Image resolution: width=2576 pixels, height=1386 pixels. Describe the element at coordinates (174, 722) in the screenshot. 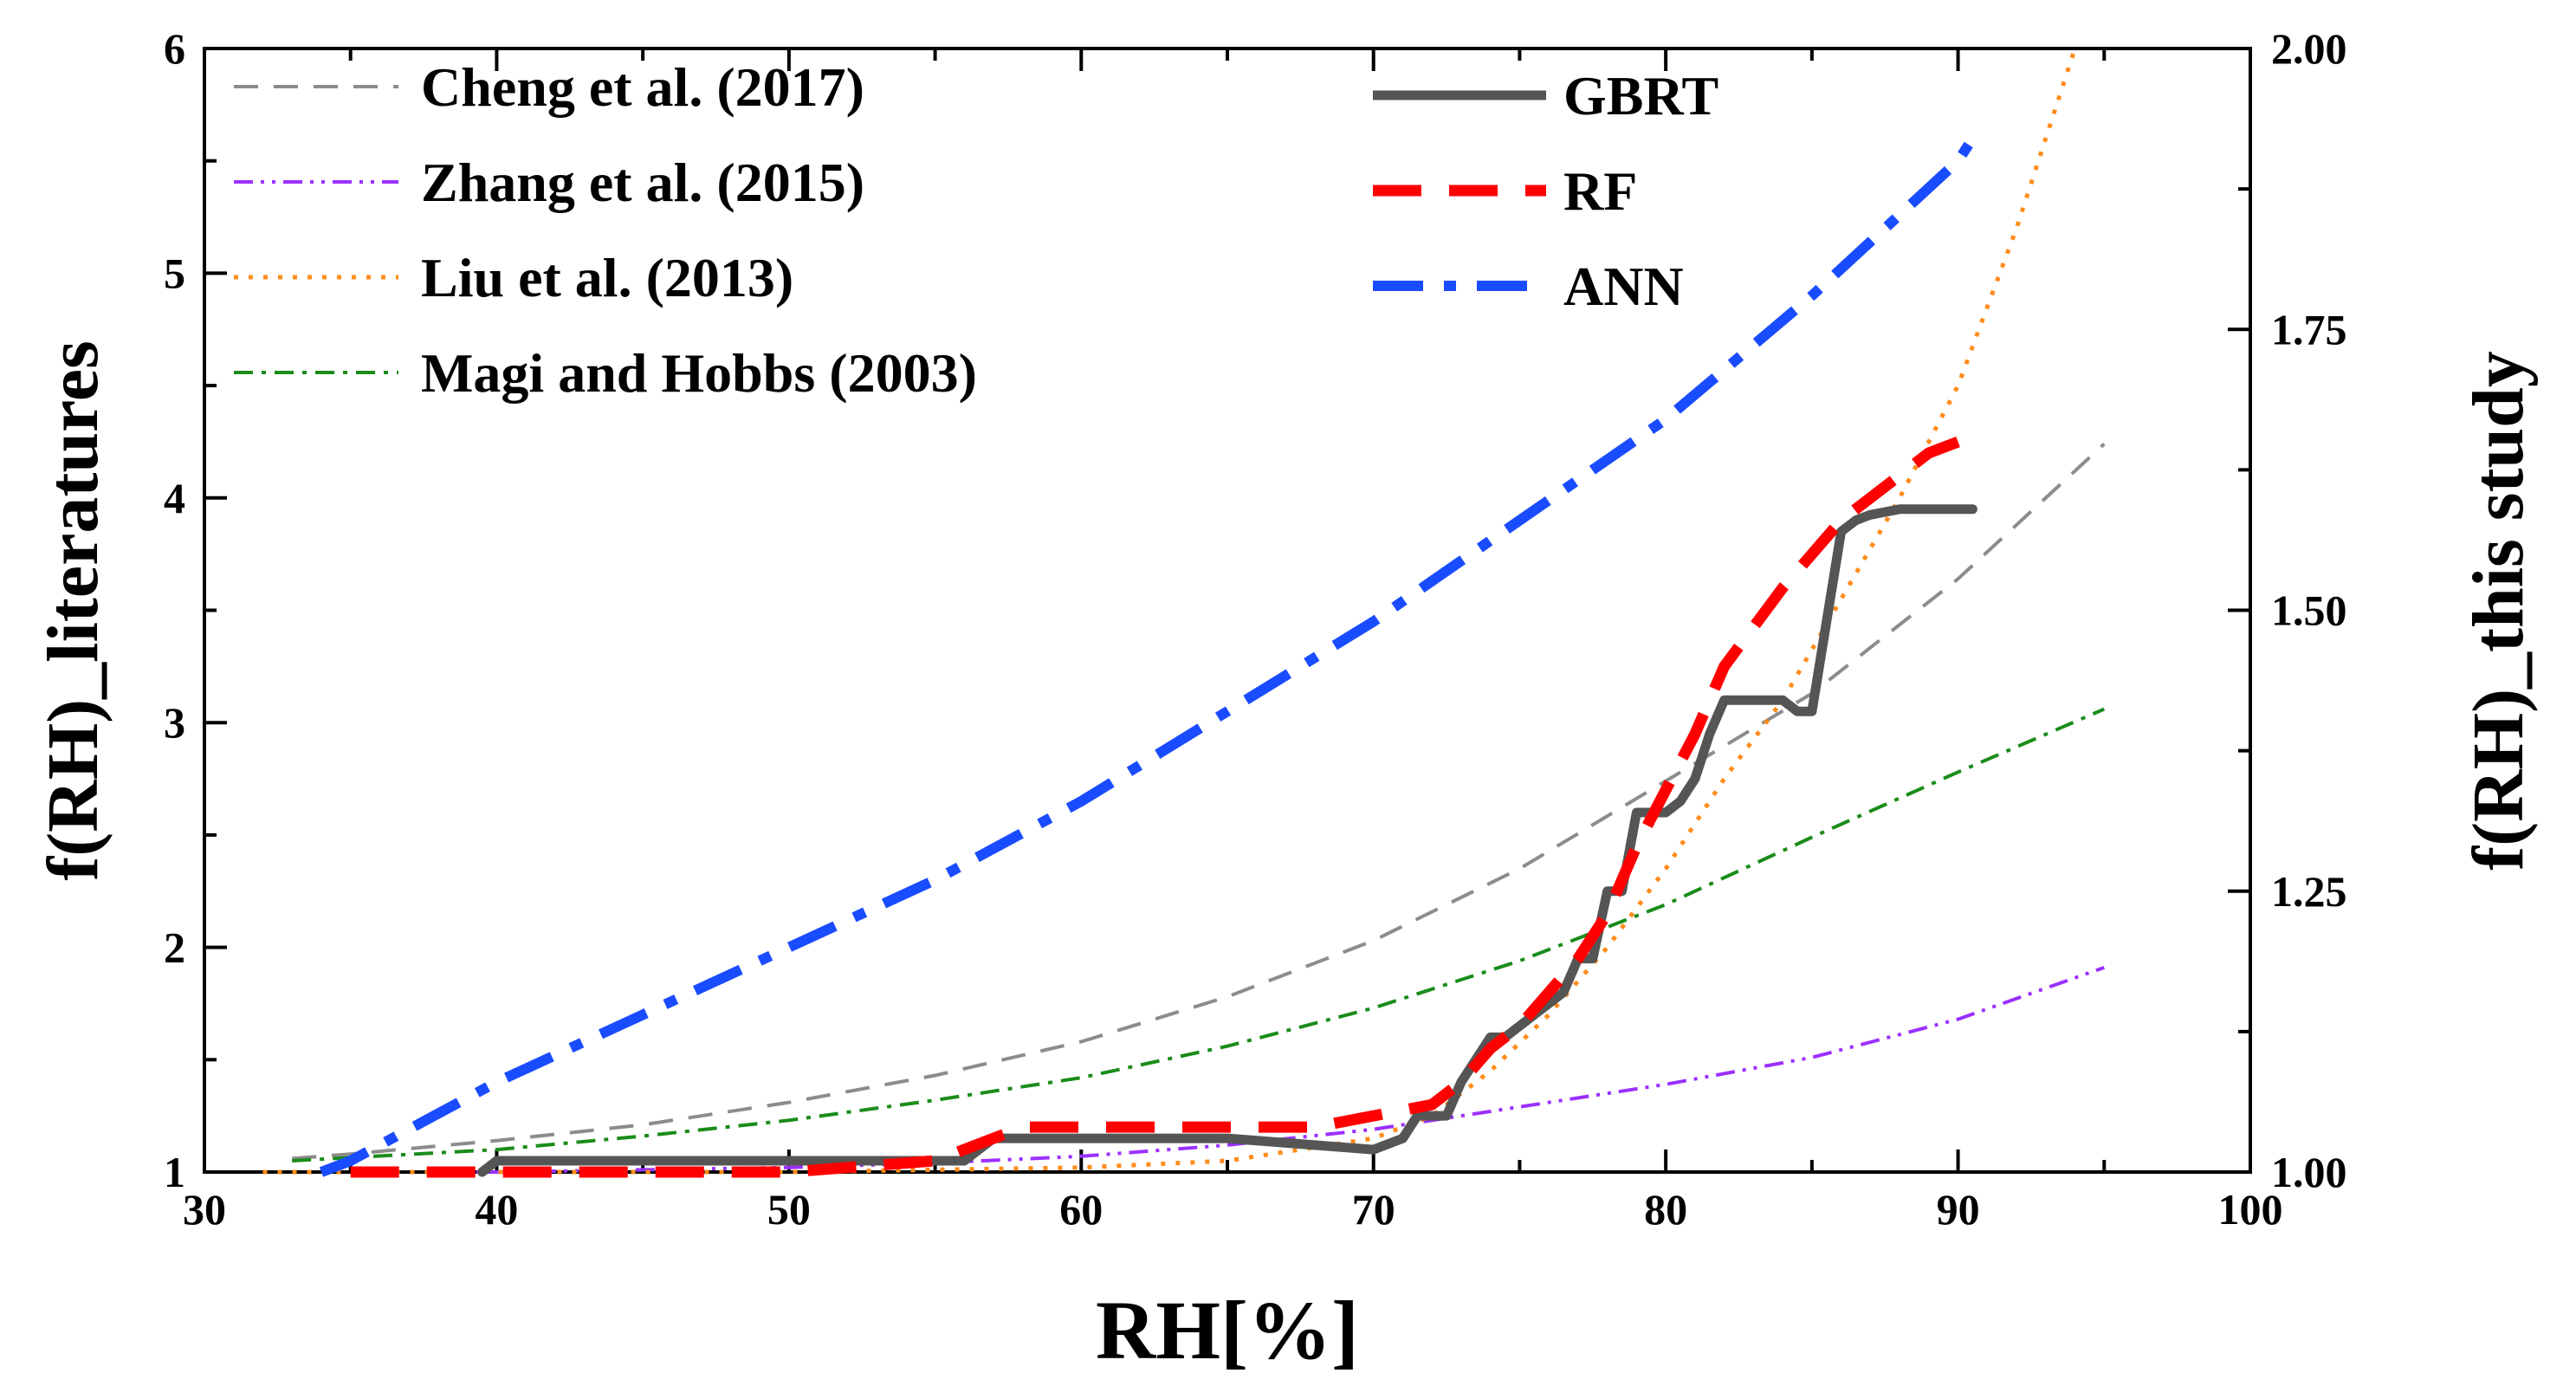

I see `y-left-tick-label: 3` at that location.